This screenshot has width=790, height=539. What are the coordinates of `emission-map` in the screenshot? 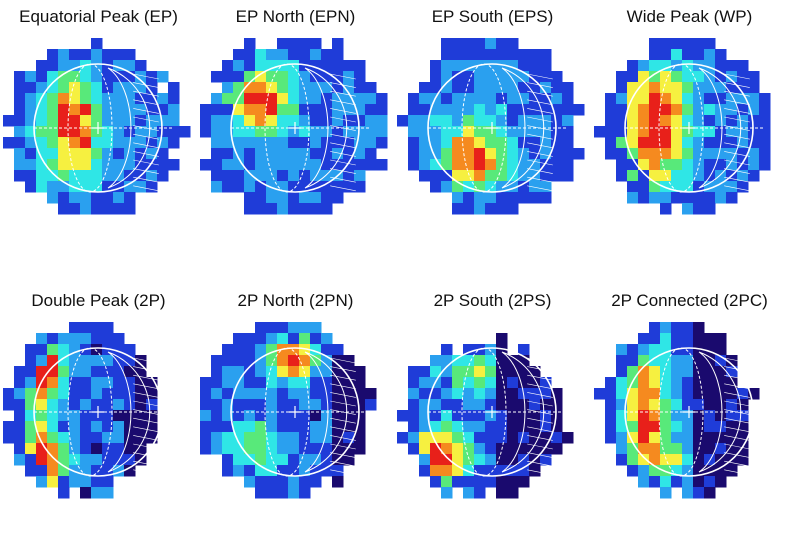 It's located at (689, 412).